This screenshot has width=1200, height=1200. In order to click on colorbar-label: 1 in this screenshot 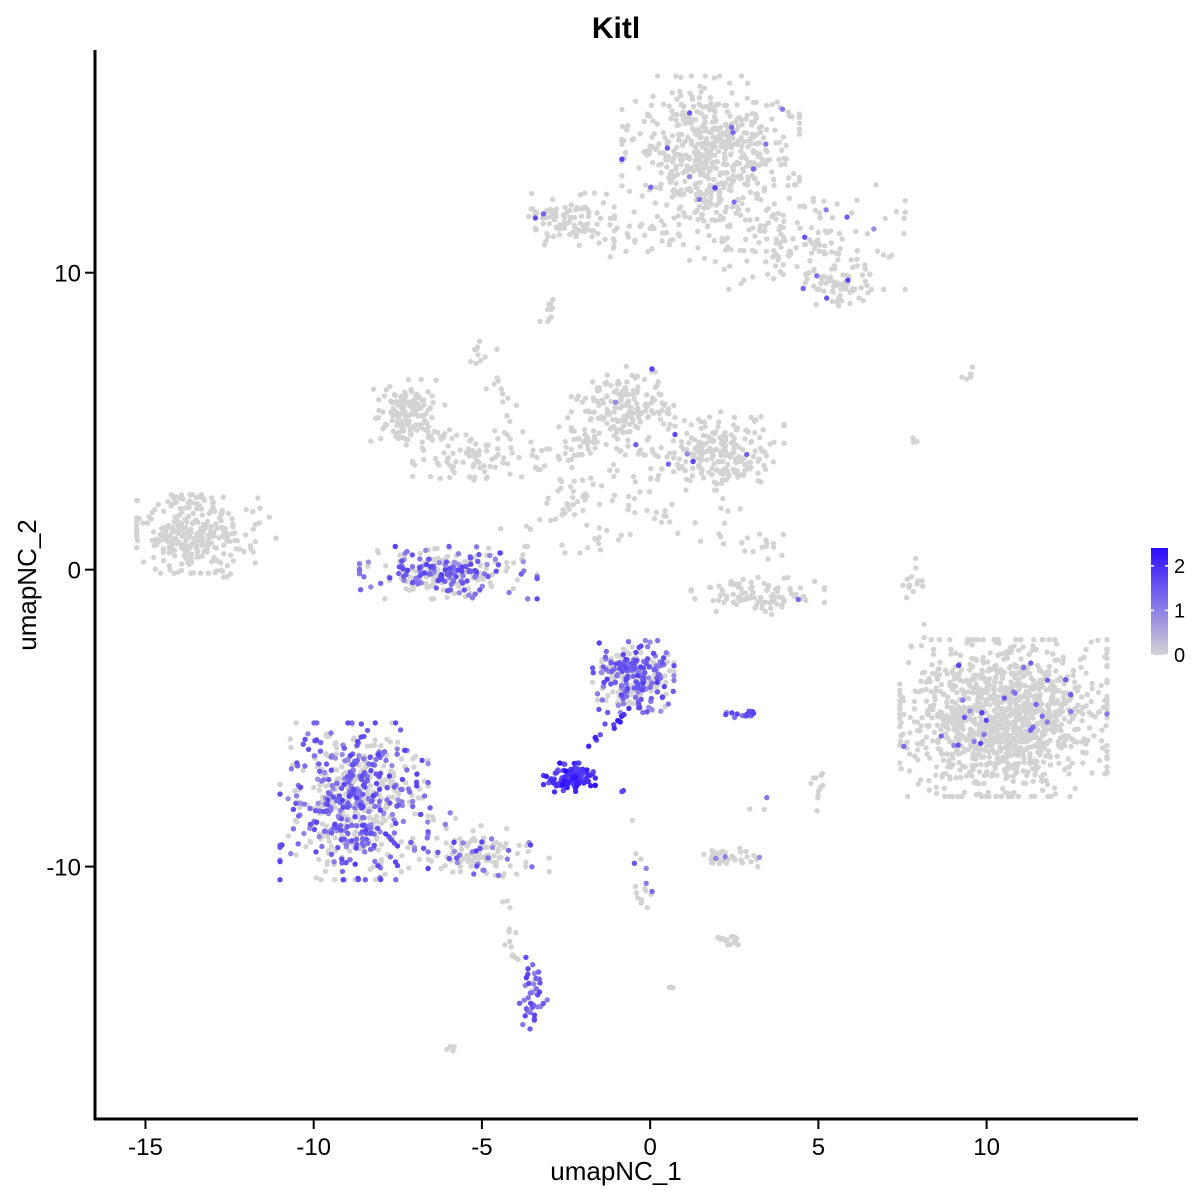, I will do `click(1179, 611)`.